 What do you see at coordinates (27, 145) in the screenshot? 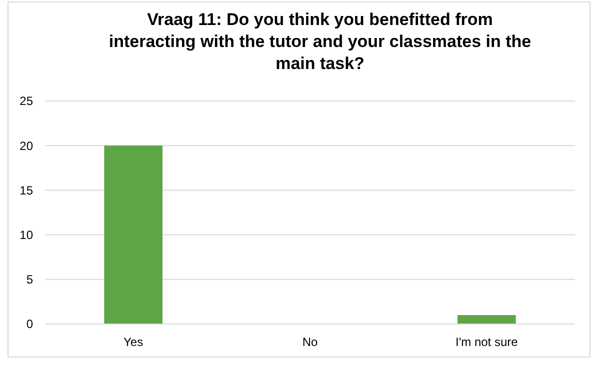
I see `y-tick-label: 20` at bounding box center [27, 145].